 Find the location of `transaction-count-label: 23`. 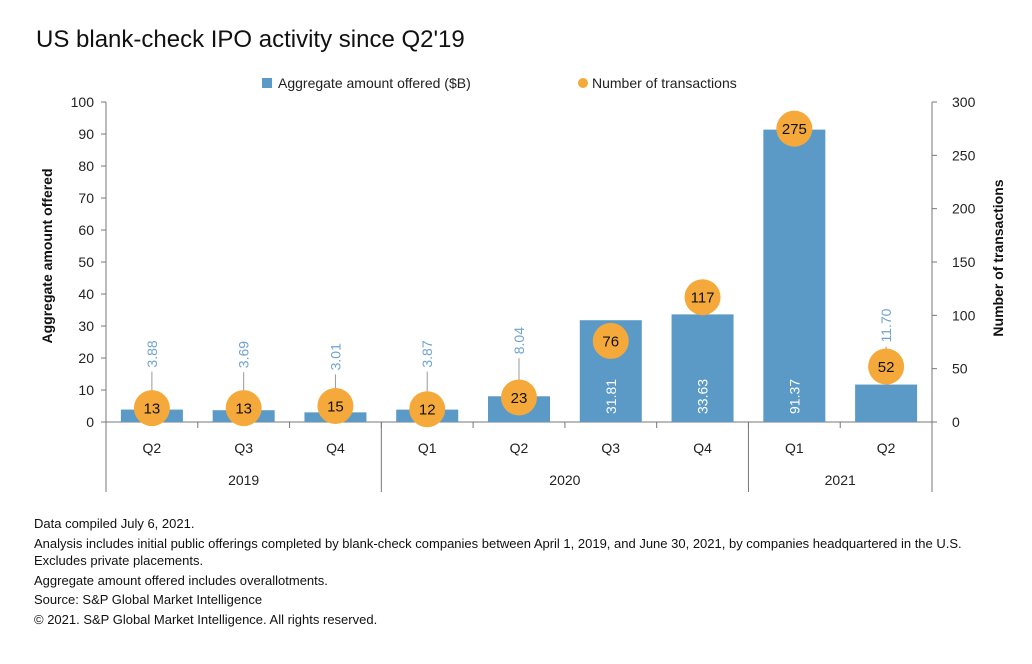

transaction-count-label: 23 is located at coordinates (519, 398).